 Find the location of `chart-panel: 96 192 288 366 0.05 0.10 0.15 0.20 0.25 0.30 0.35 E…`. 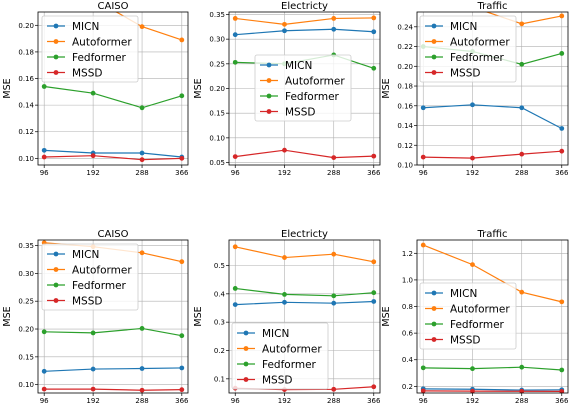

chart-panel: 96 192 288 366 0.05 0.10 0.15 0.20 0.25 0.30 0.35 E… is located at coordinates (287, 89).